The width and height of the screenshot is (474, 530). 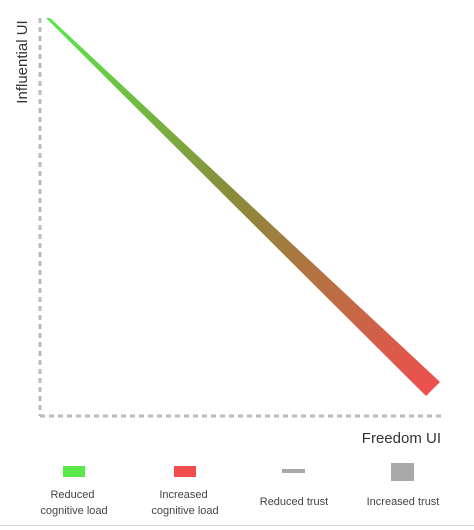 What do you see at coordinates (403, 502) in the screenshot?
I see `legend-label-increased-trust: Increased trust` at bounding box center [403, 502].